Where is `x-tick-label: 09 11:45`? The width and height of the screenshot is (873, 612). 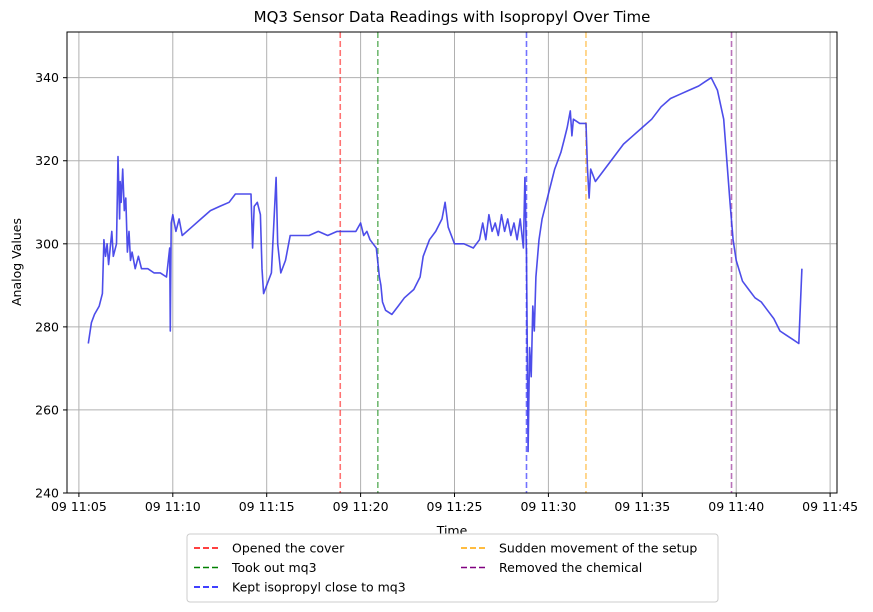 x-tick-label: 09 11:45 is located at coordinates (830, 506).